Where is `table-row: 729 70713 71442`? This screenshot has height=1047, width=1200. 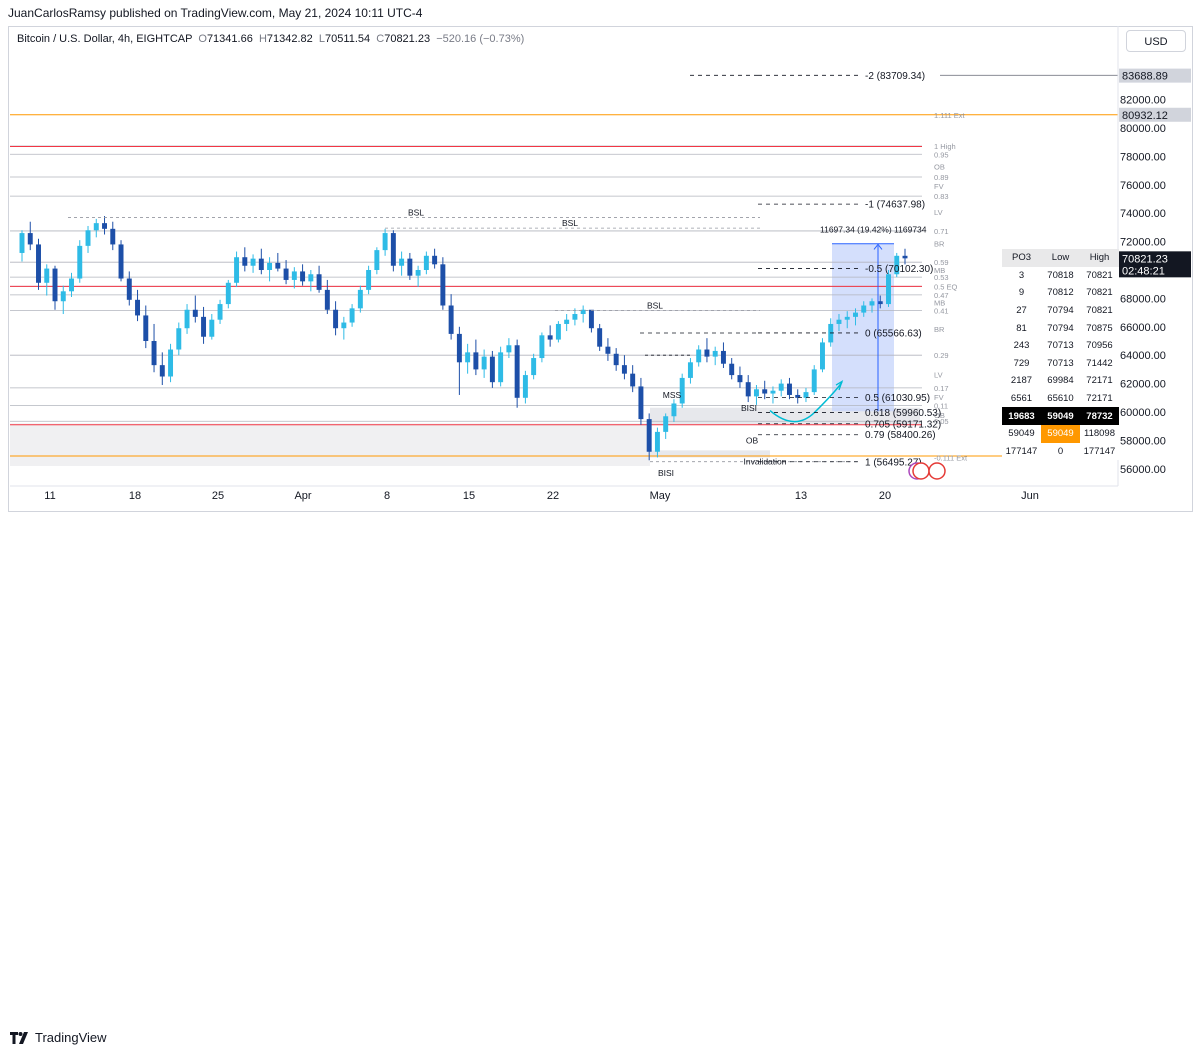
table-row: 729 70713 71442 is located at coordinates (1060, 363).